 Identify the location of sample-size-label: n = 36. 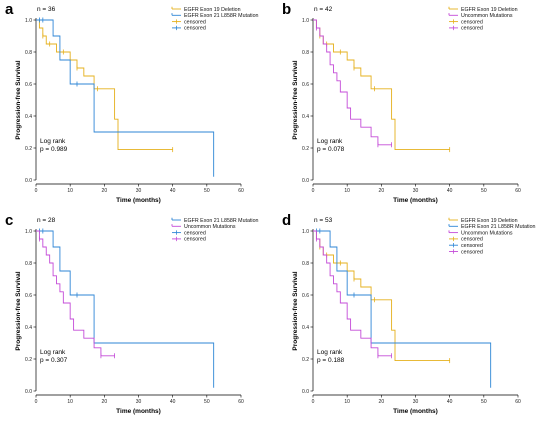
(46, 9).